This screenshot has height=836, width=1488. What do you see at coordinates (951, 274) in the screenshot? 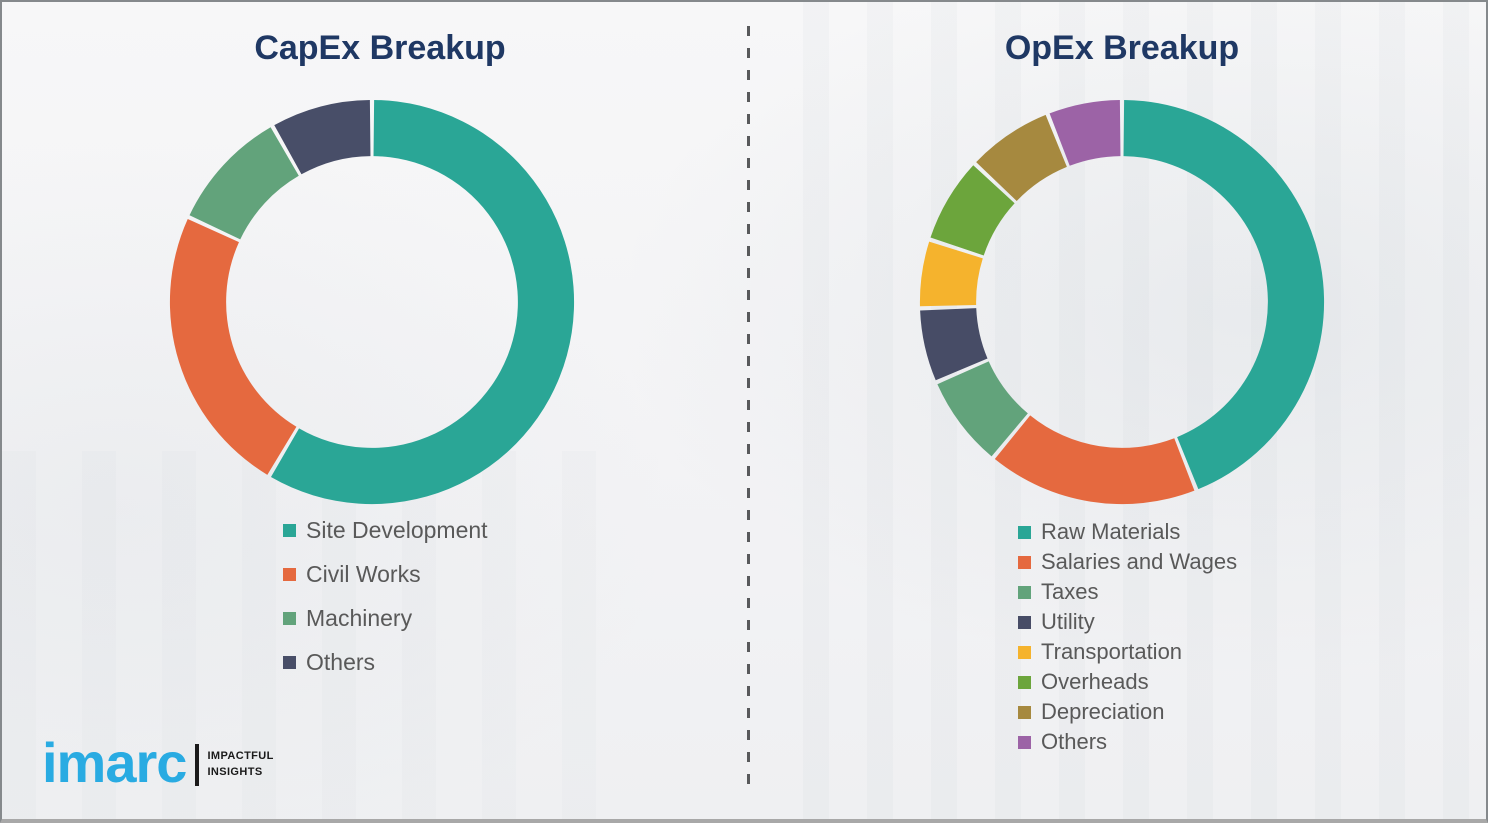
I see `opex-segment-transportation` at bounding box center [951, 274].